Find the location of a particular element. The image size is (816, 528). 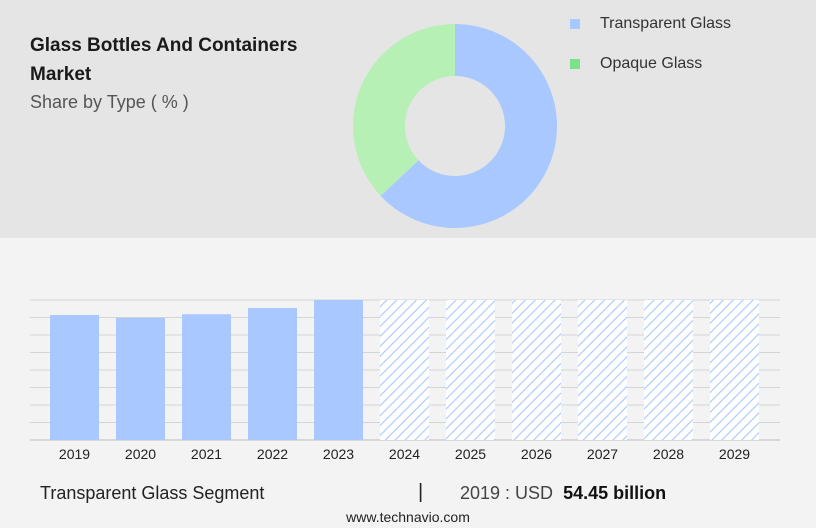

x-tick-label: 2026 is located at coordinates (536, 454).